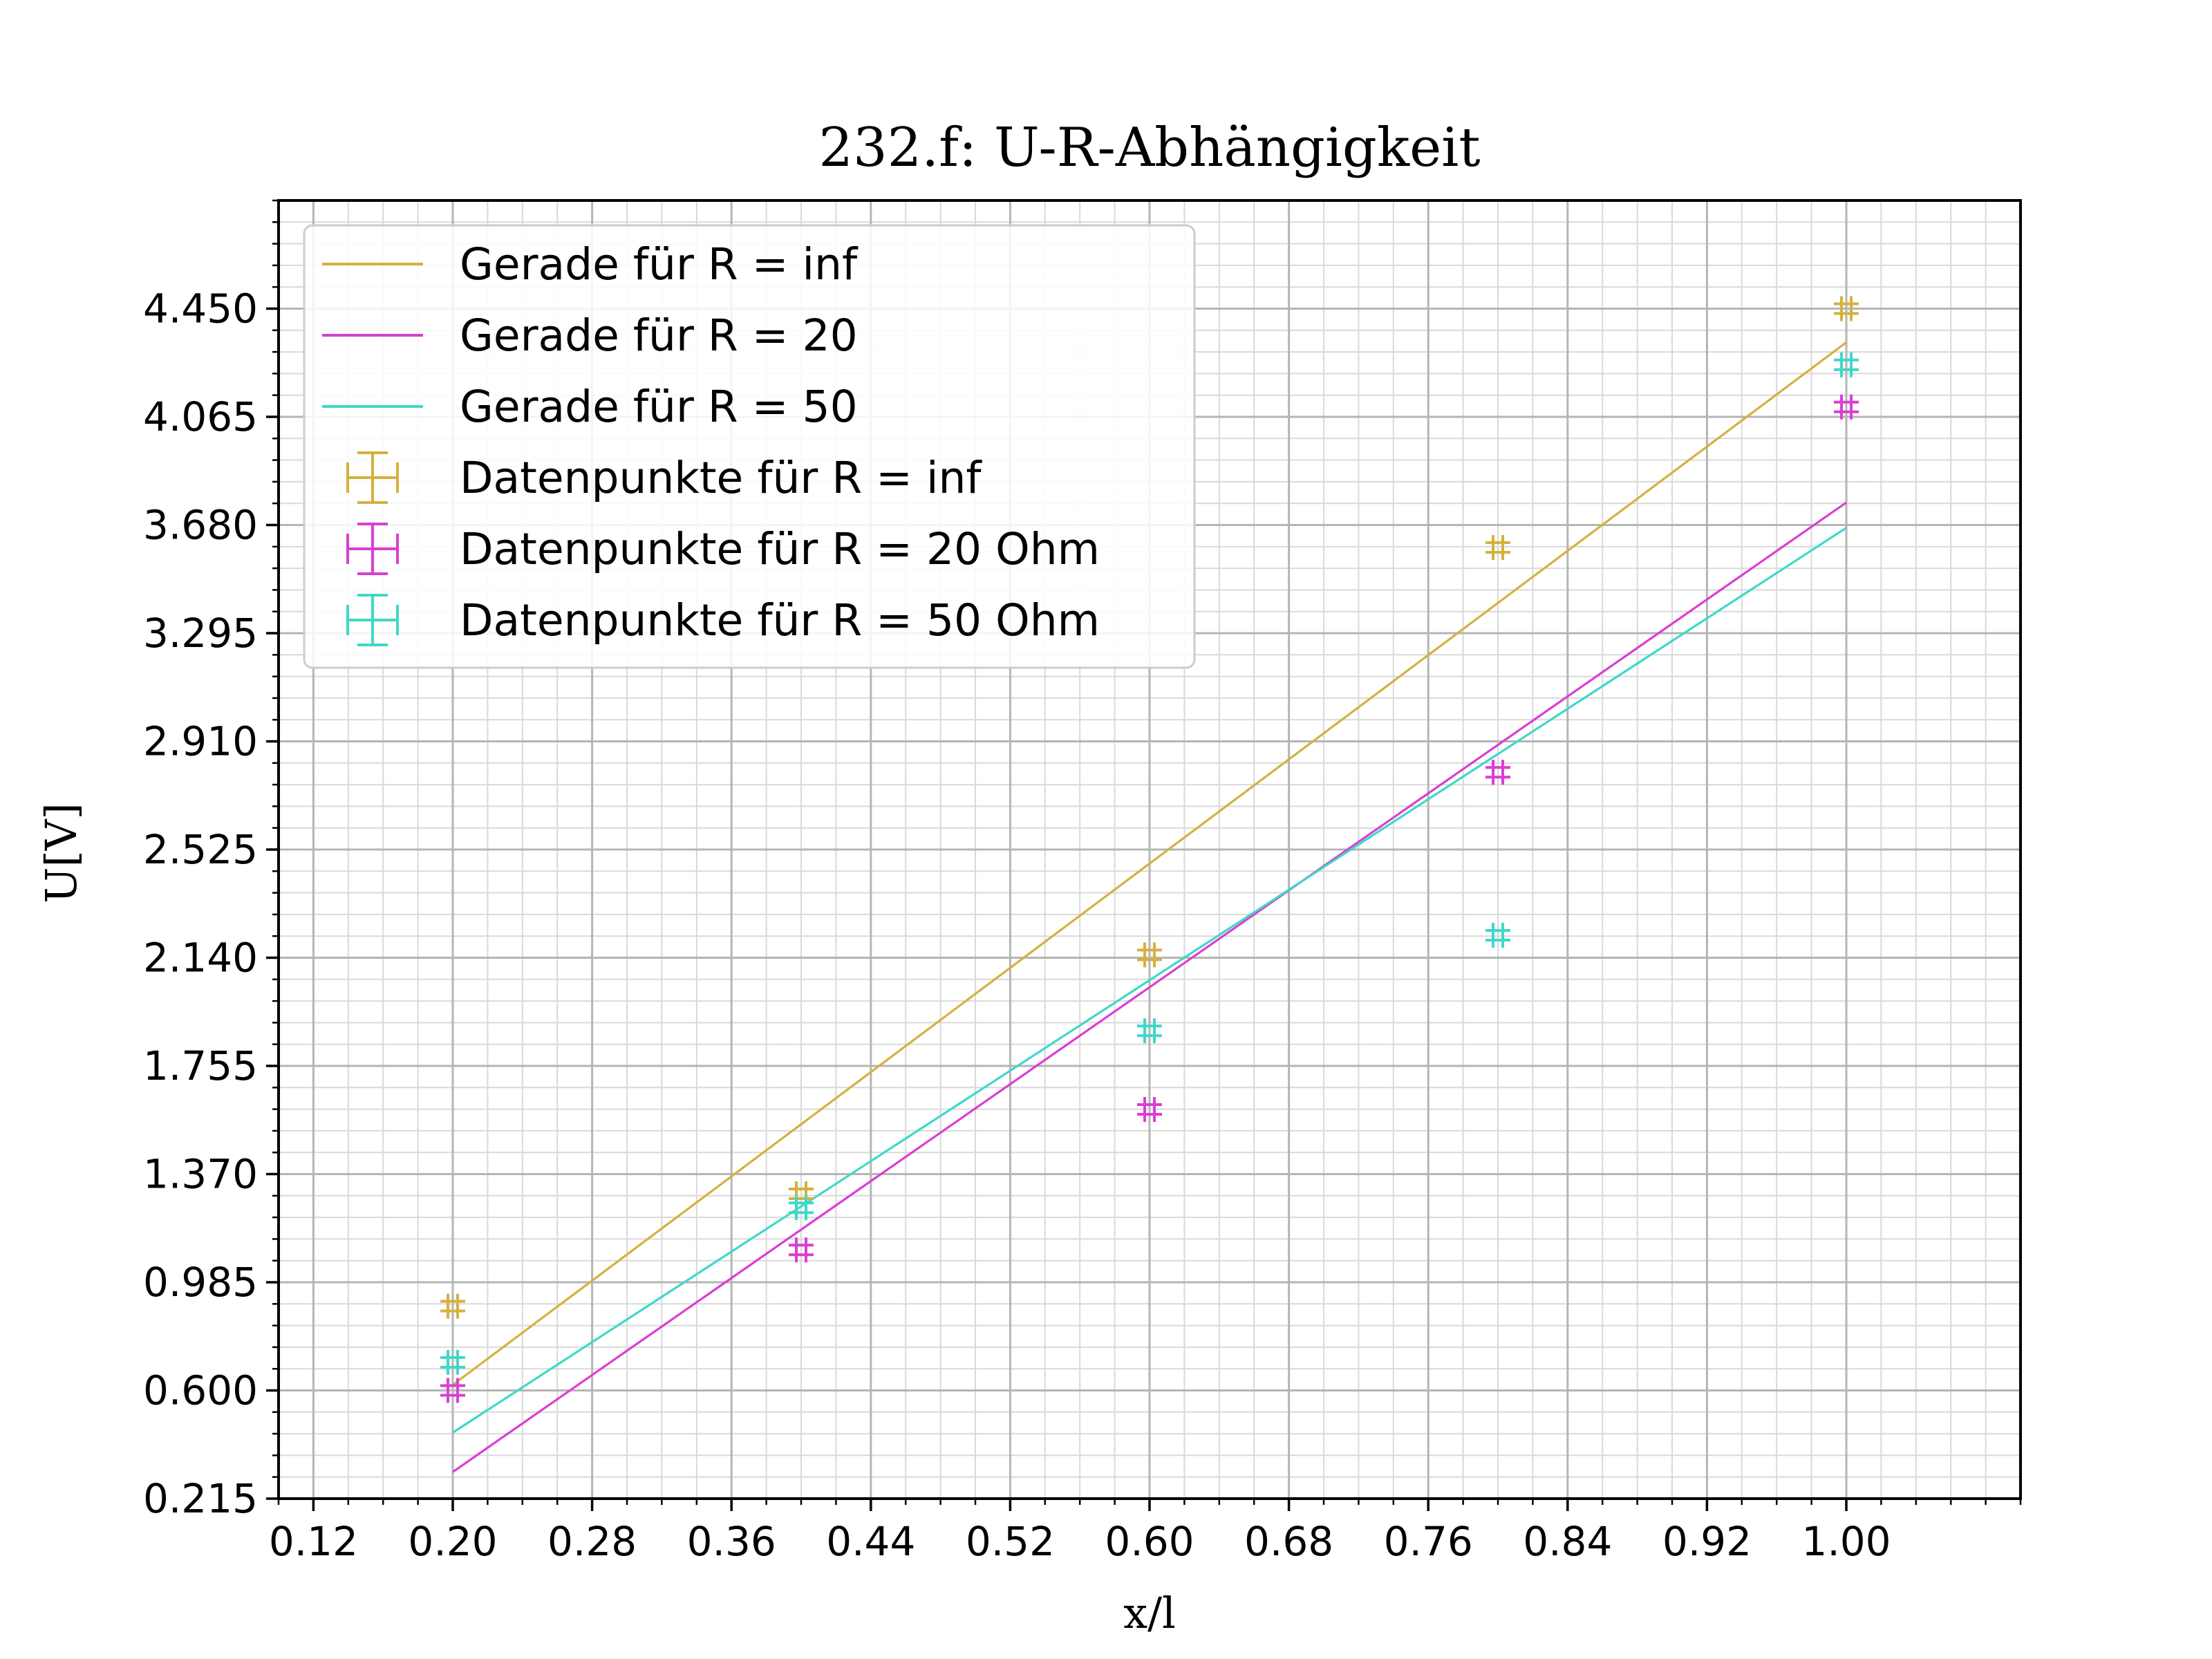 This screenshot has height=1659, width=2212. I want to click on x-tick-label: 0.84, so click(1568, 1541).